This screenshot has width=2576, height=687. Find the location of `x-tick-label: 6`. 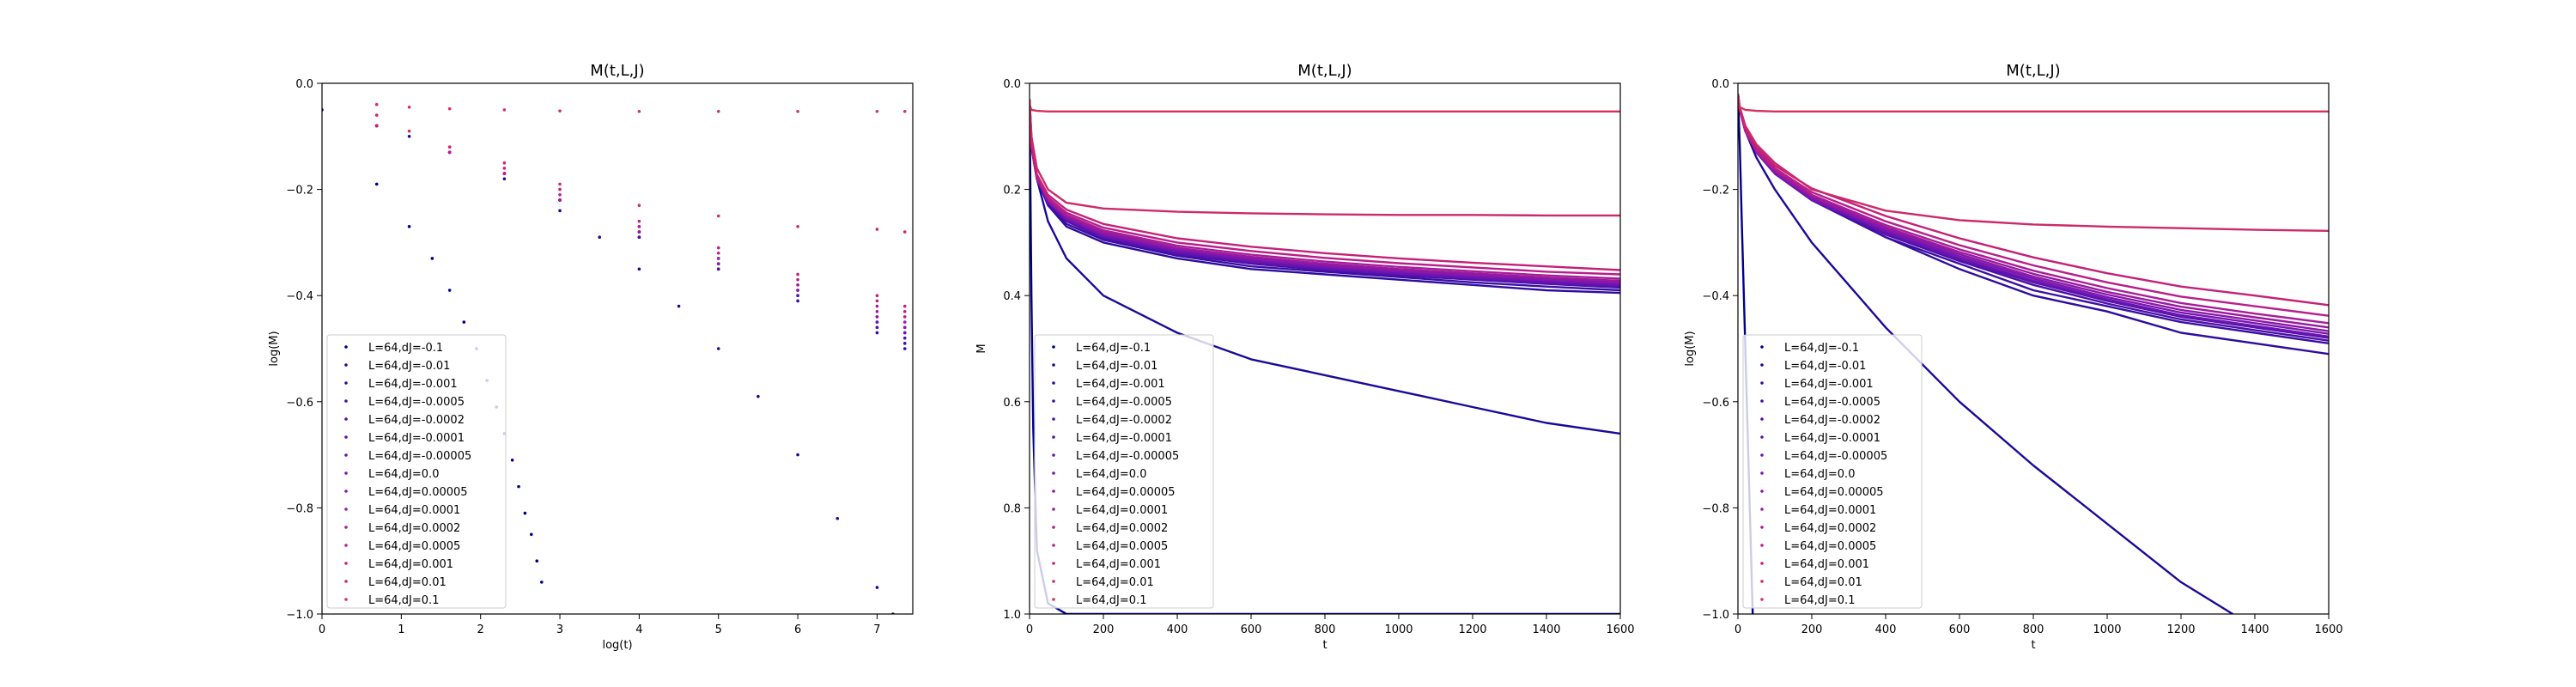

x-tick-label: 6 is located at coordinates (797, 629).